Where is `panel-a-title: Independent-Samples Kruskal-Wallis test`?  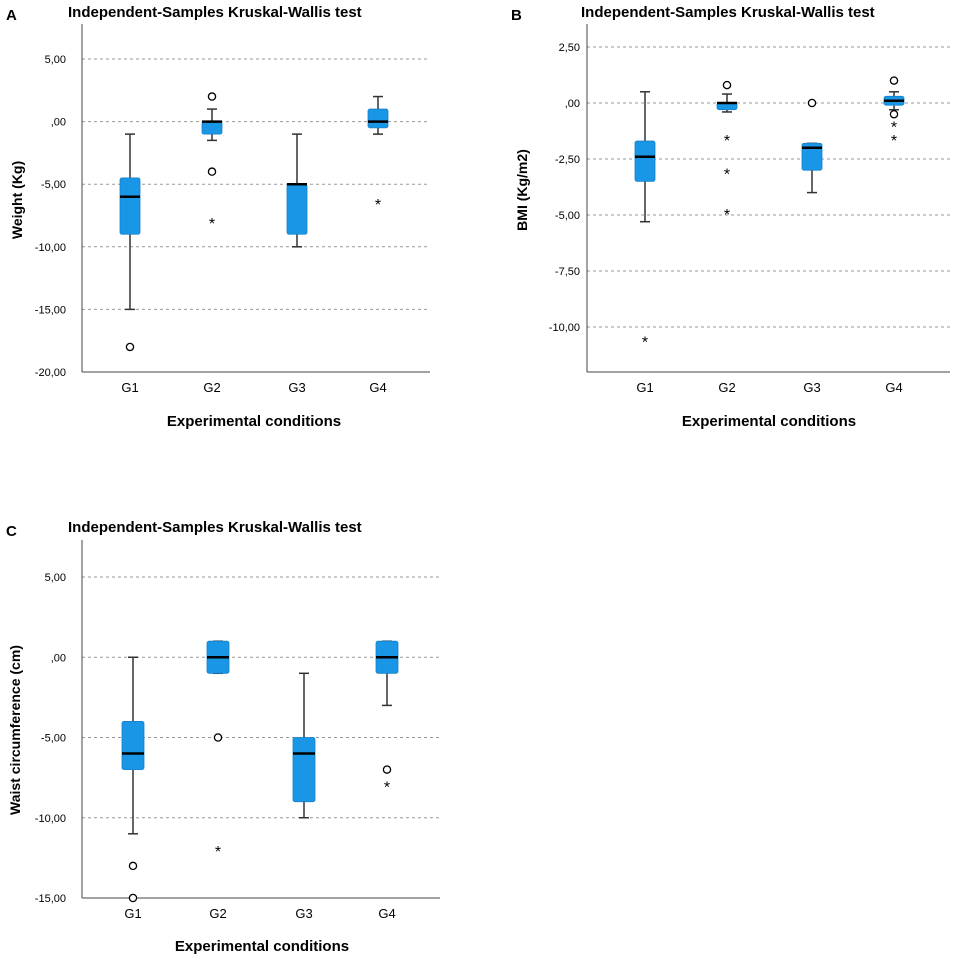
panel-a-title: Independent-Samples Kruskal-Wallis test is located at coordinates (215, 12).